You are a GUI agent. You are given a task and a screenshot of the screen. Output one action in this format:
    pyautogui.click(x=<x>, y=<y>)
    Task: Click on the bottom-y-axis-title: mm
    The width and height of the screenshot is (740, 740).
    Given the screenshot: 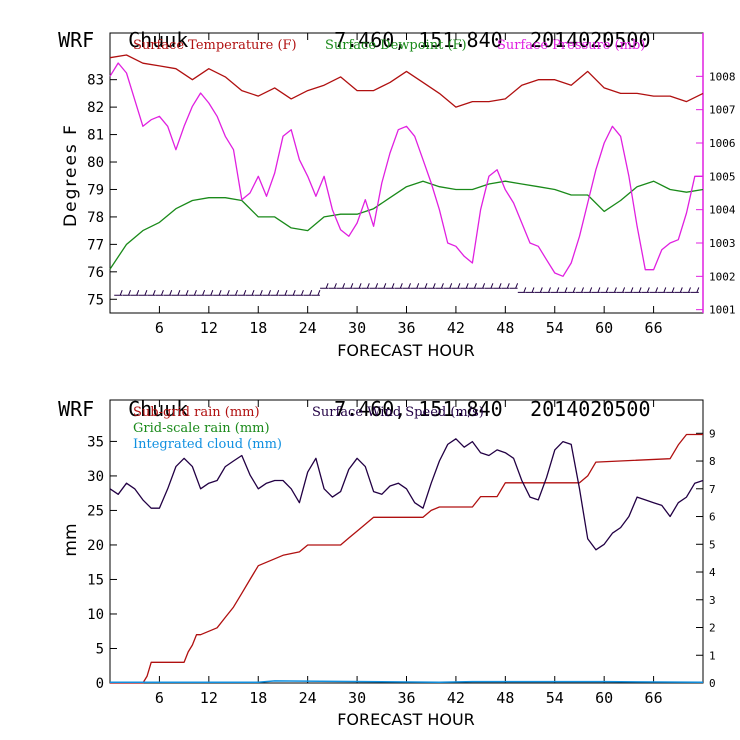 What is the action you would take?
    pyautogui.click(x=71, y=539)
    